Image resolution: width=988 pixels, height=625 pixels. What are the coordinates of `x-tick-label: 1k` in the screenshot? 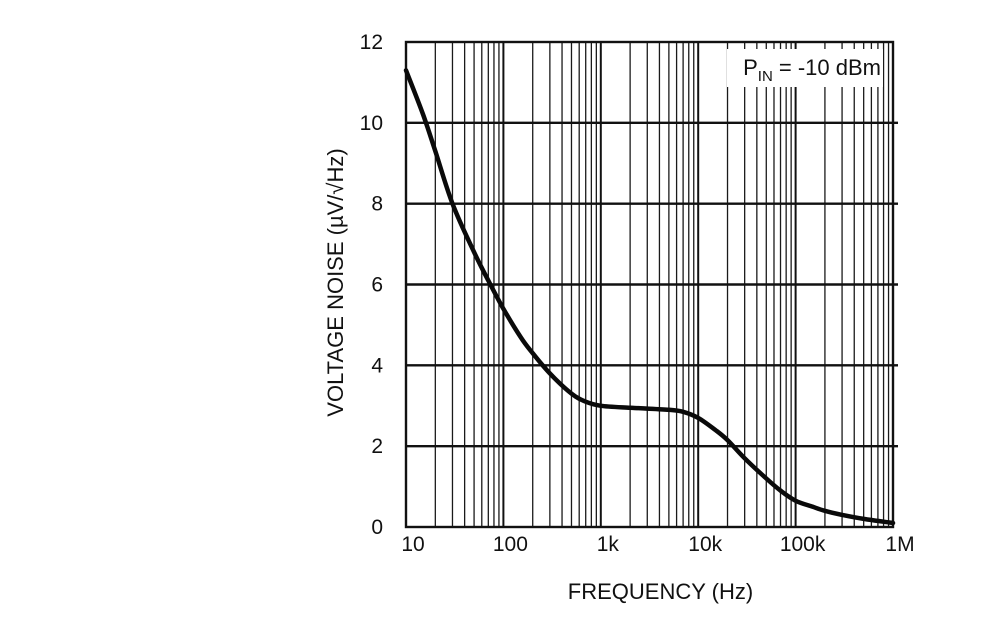 It's located at (608, 544).